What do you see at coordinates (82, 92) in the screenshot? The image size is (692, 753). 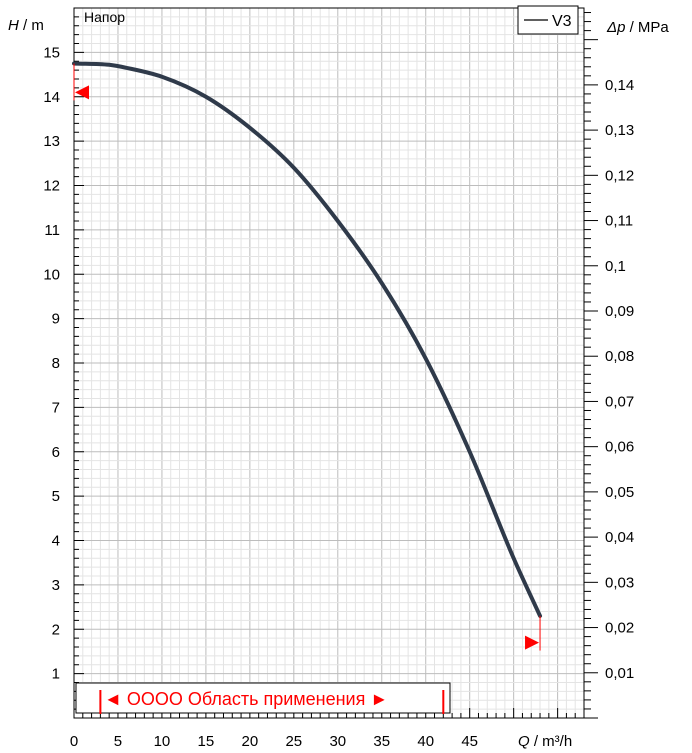 I see `range-marker-left-icon` at bounding box center [82, 92].